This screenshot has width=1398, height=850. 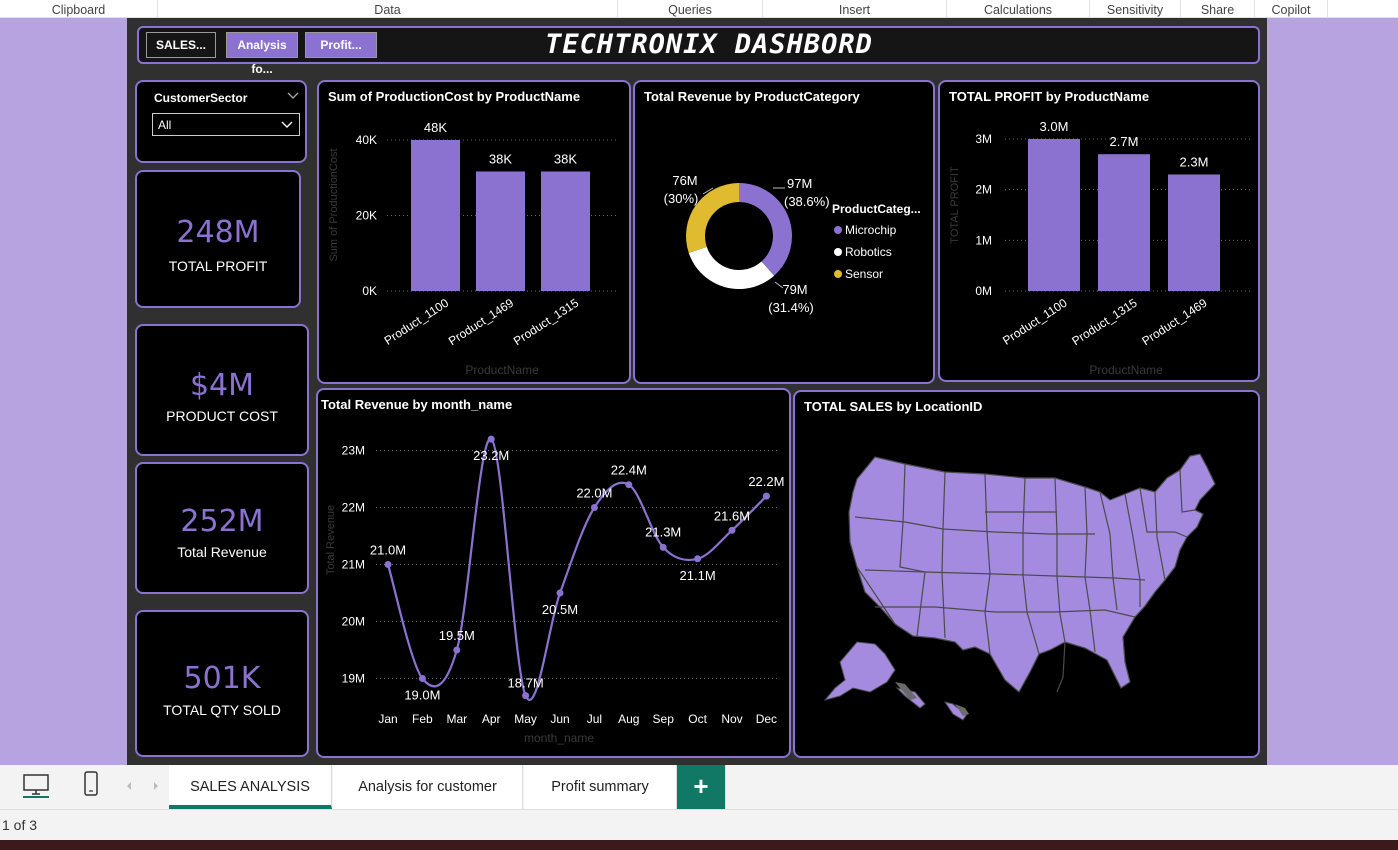 What do you see at coordinates (525, 719) in the screenshot?
I see `x-tick-label: May` at bounding box center [525, 719].